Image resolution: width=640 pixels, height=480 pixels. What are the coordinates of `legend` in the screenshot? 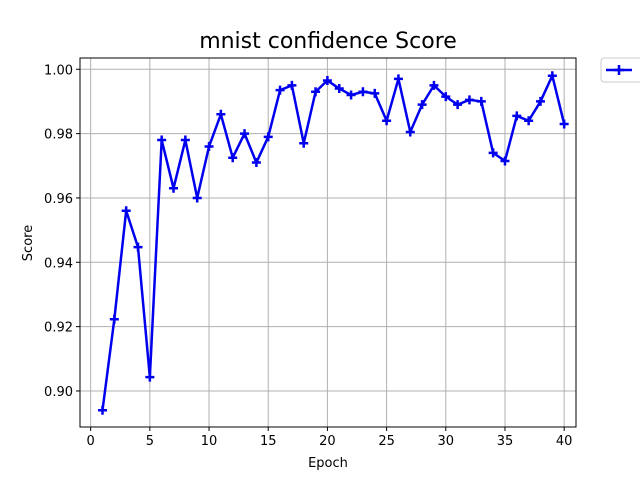 It's located at (620, 70).